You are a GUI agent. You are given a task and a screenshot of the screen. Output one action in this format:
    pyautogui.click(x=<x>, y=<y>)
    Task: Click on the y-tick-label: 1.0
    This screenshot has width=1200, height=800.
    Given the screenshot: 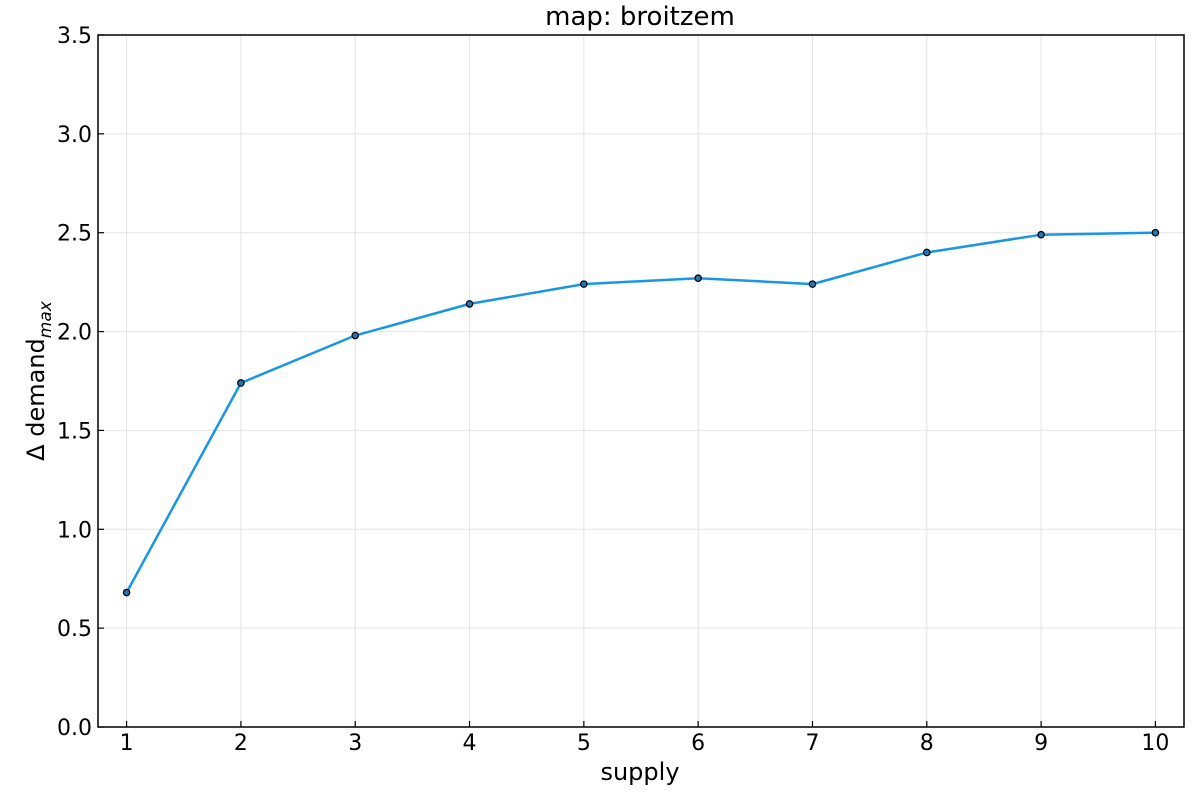 What is the action you would take?
    pyautogui.click(x=74, y=530)
    